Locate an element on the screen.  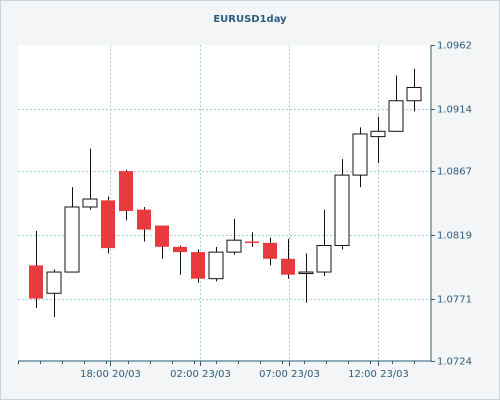
x-tick-label: 12:00 23/03 is located at coordinates (378, 374).